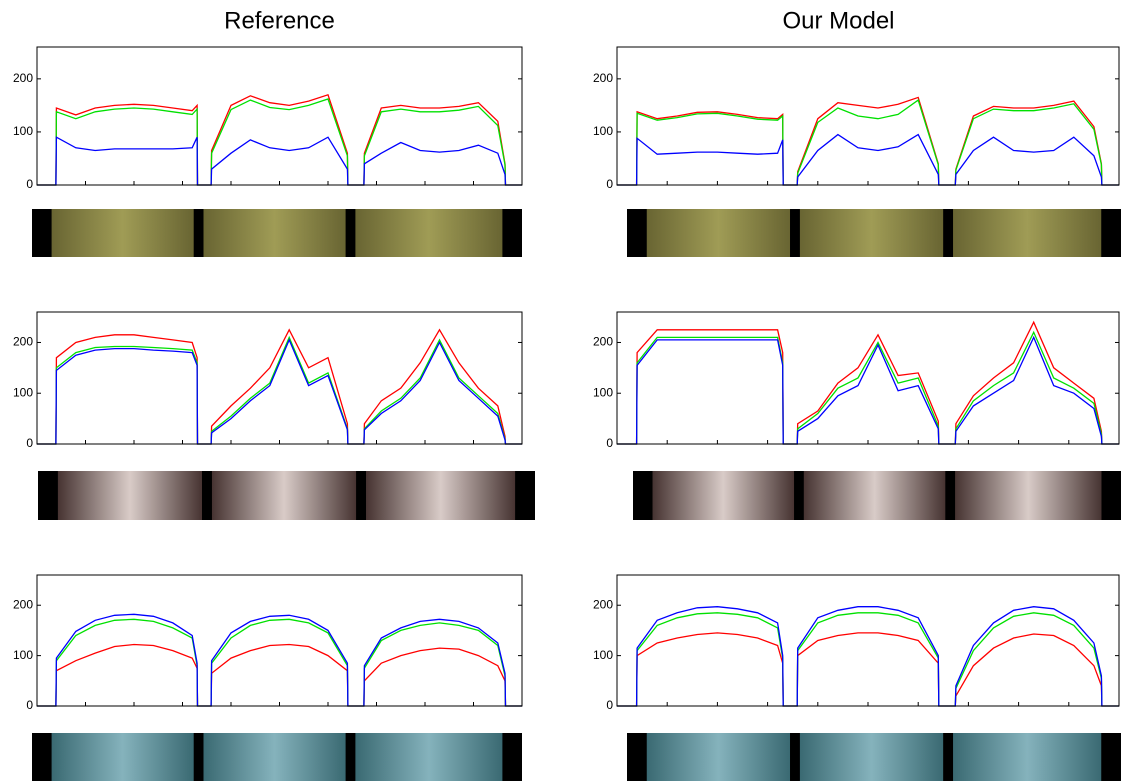  I want to click on column-title: Reference, so click(279, 20).